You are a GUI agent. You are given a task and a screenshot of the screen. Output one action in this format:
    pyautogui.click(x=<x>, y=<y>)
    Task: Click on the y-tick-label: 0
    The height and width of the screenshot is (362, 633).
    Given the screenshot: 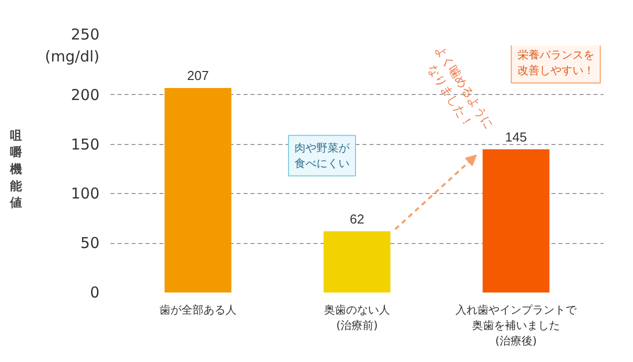 What is the action you would take?
    pyautogui.click(x=95, y=293)
    